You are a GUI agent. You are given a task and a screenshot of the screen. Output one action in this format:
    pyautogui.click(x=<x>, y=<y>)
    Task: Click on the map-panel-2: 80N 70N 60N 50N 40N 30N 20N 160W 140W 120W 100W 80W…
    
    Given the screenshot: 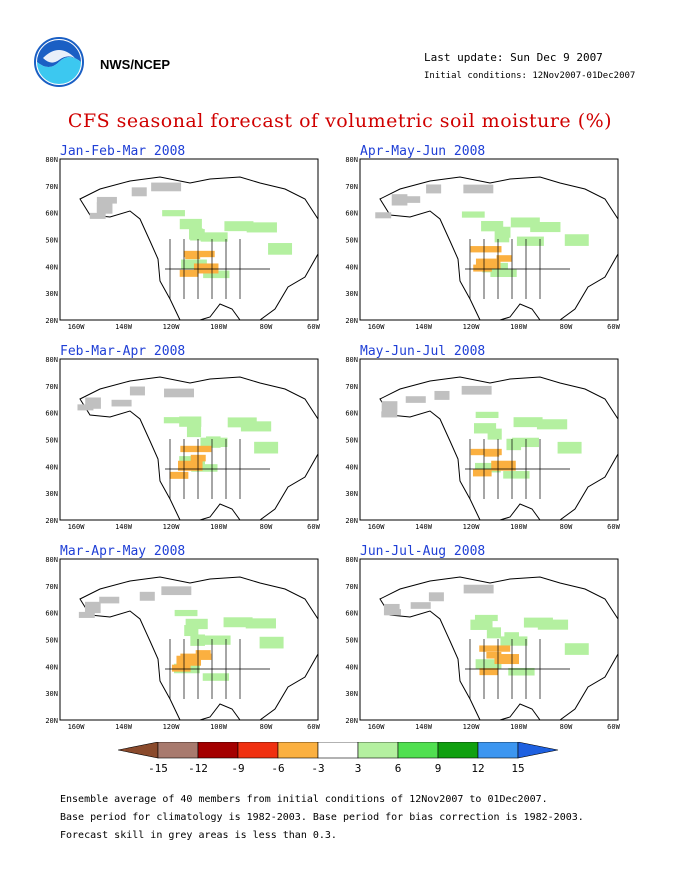 What is the action you would take?
    pyautogui.click(x=482, y=243)
    